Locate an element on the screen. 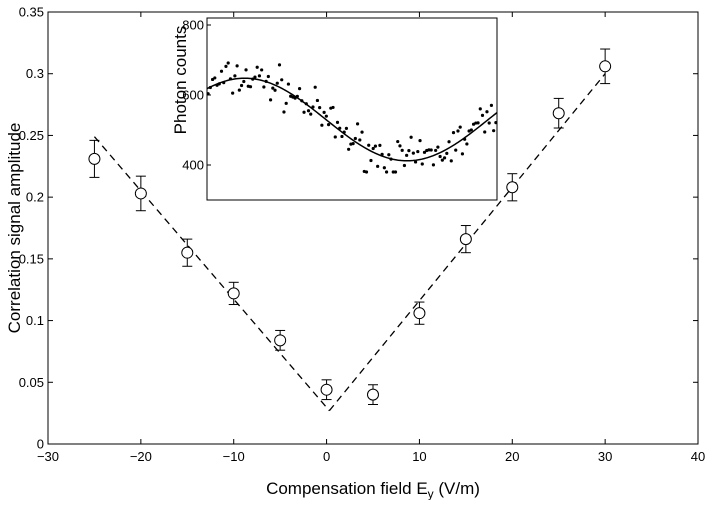 Image resolution: width=709 pixels, height=505 pixels. x-tick-label: −20 is located at coordinates (141, 456).